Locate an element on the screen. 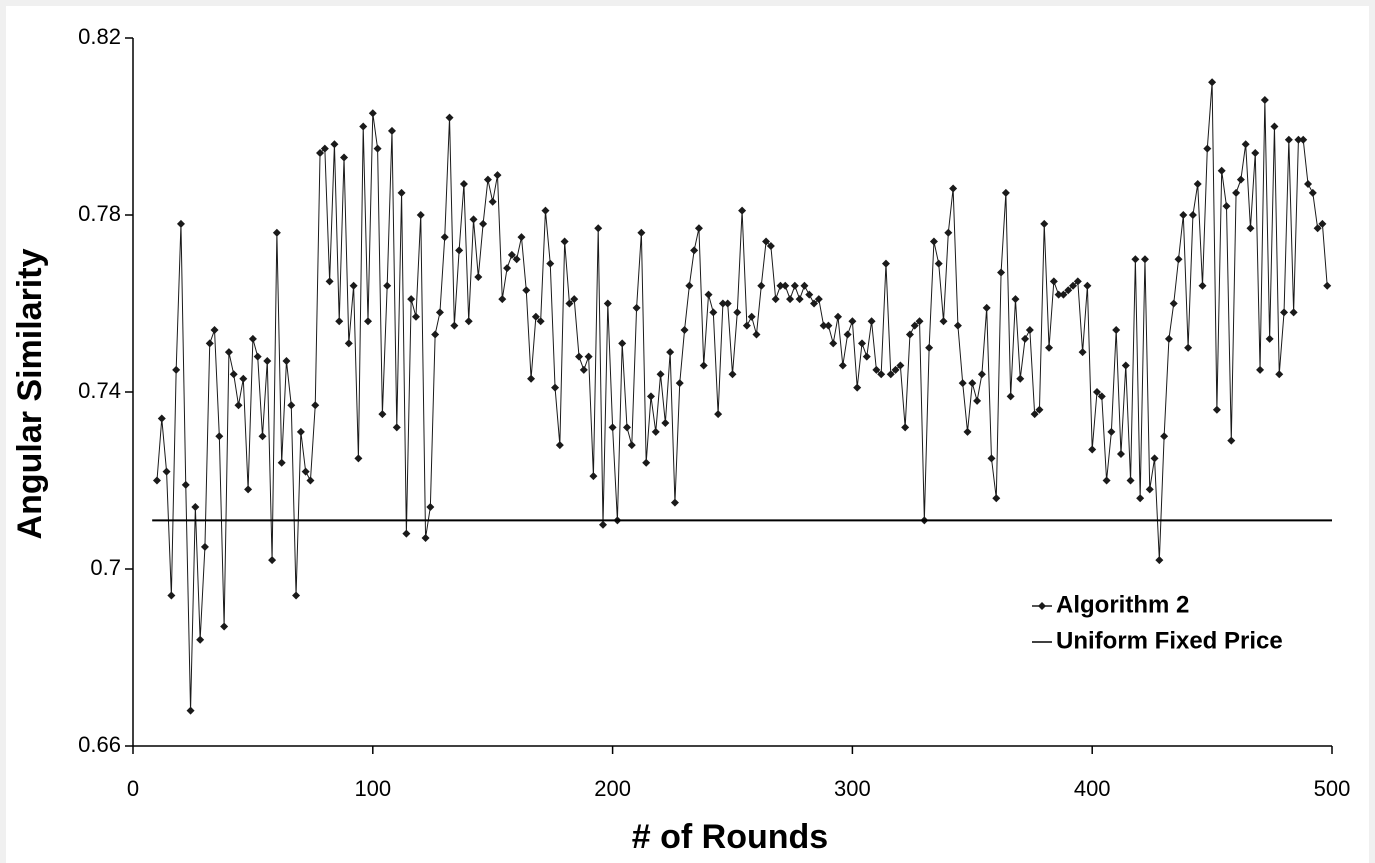 Image resolution: width=1375 pixels, height=863 pixels. legend-label: Algorithm 2 is located at coordinates (1122, 604).